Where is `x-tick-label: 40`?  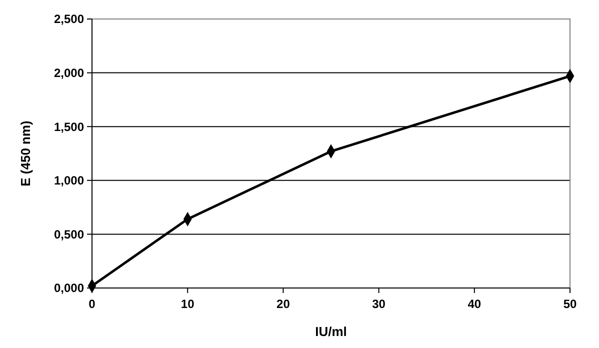 x-tick-label: 40 is located at coordinates (475, 304).